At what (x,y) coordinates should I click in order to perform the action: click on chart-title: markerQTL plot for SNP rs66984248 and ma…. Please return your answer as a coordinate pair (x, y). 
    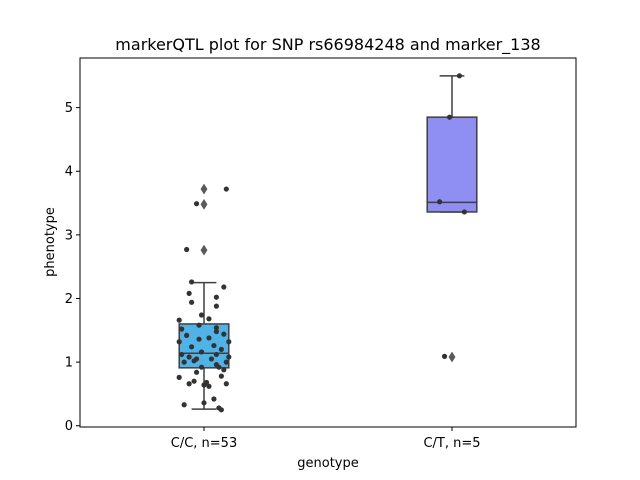
    Looking at the image, I should click on (327, 45).